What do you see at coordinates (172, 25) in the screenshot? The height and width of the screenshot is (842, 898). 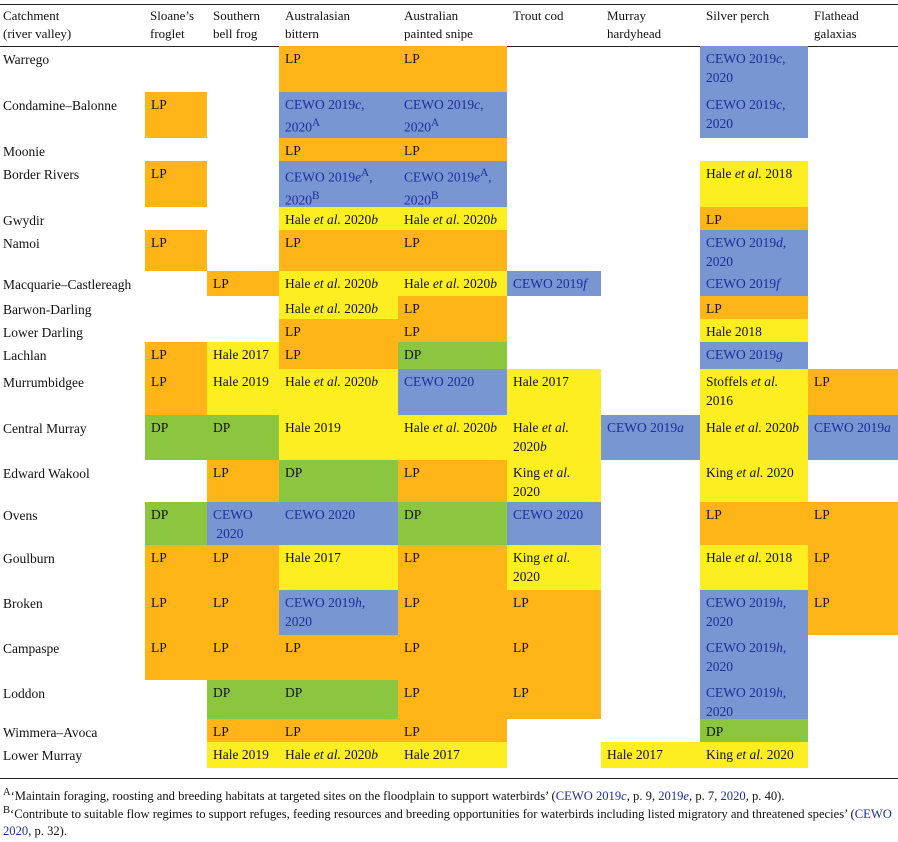 I see `column-header: Sloane’s froglet` at bounding box center [172, 25].